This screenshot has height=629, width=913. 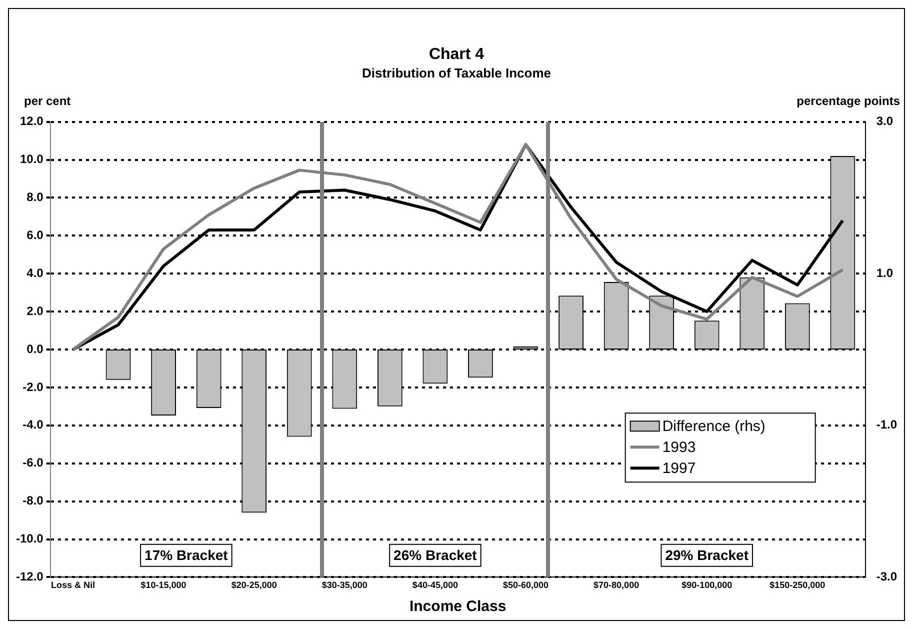 I want to click on y-tick-label: 12.0, so click(x=32, y=121).